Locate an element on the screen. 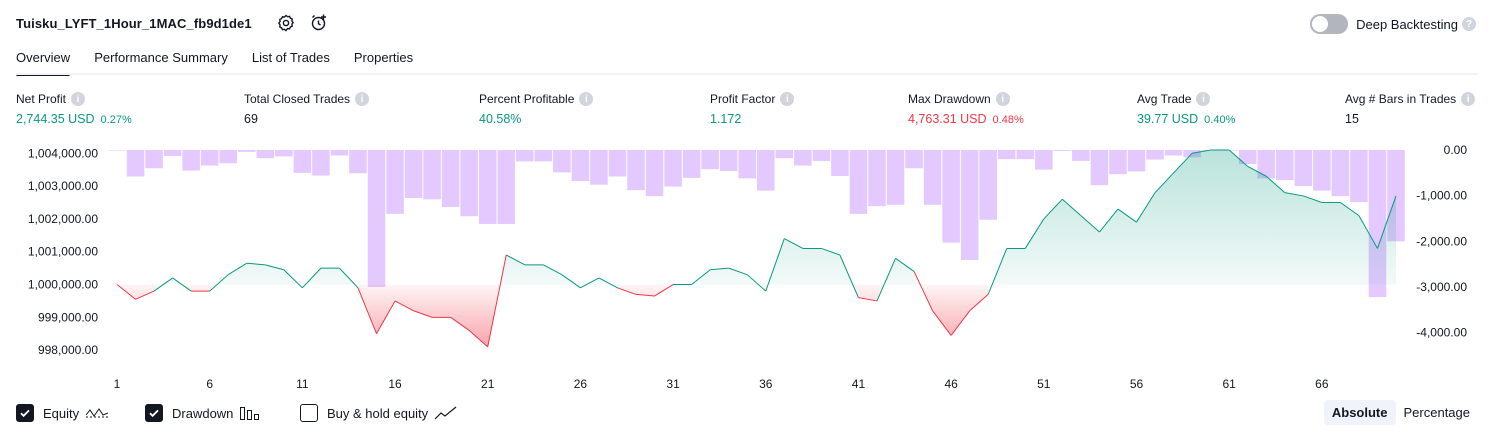 This screenshot has height=438, width=1494. settings-icon is located at coordinates (286, 23).